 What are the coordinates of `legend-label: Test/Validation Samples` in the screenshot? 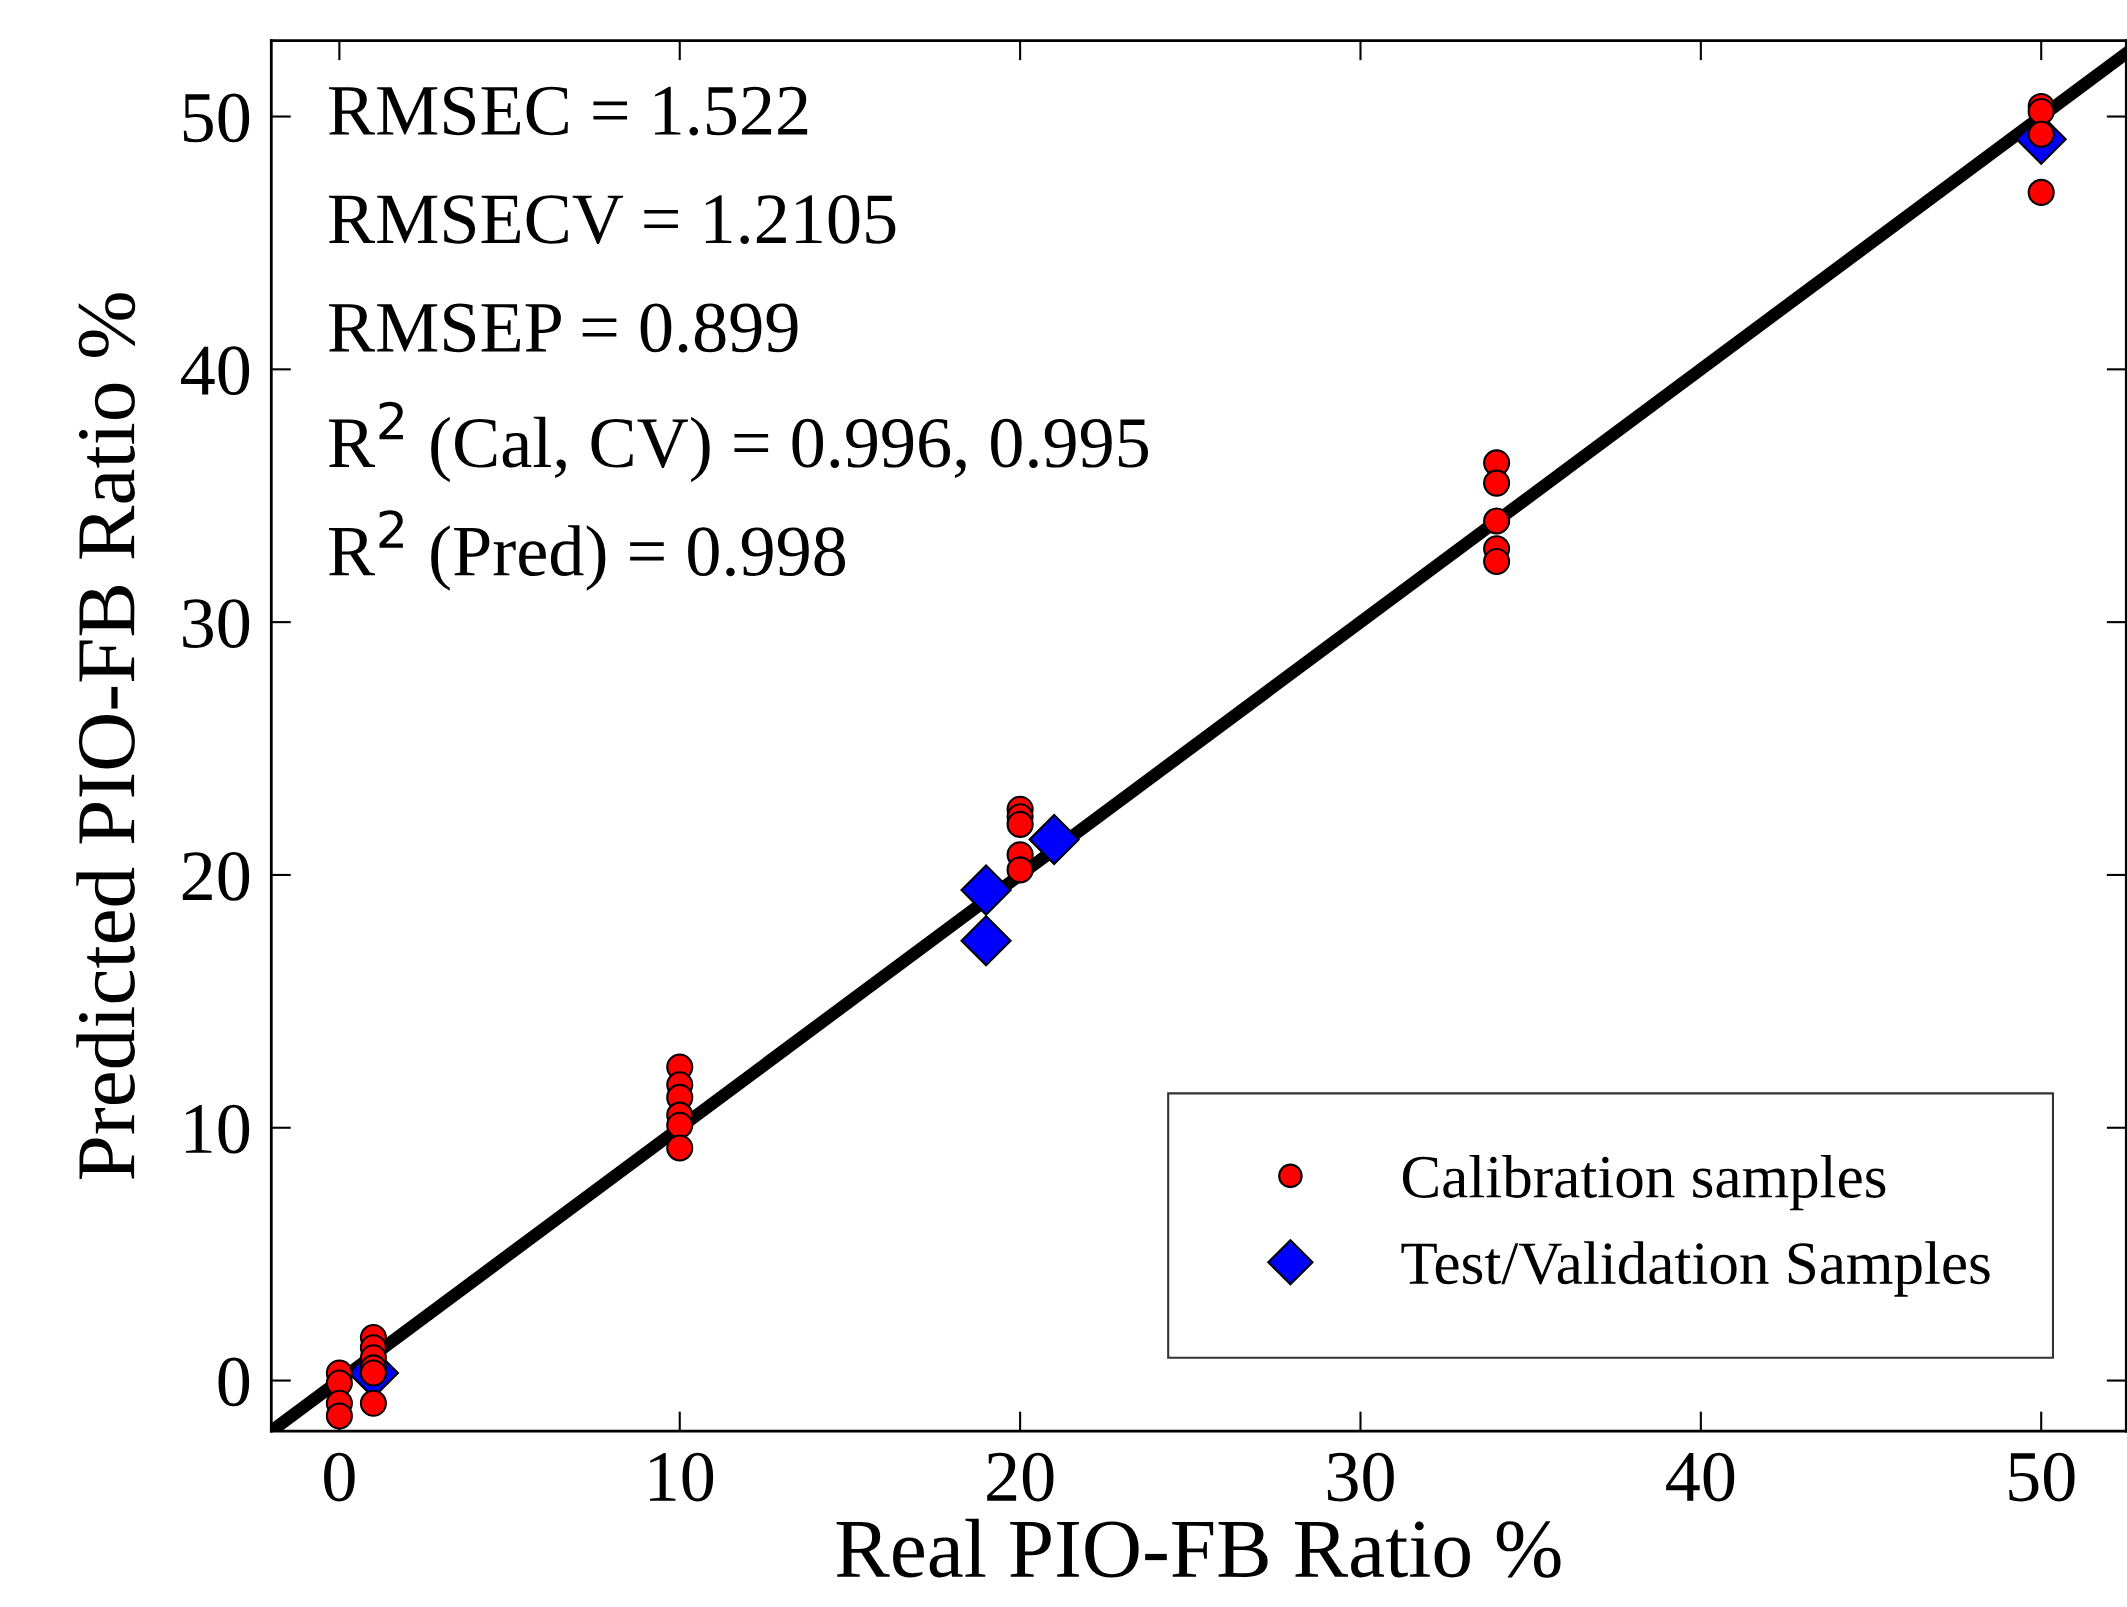 It's located at (1695, 1269).